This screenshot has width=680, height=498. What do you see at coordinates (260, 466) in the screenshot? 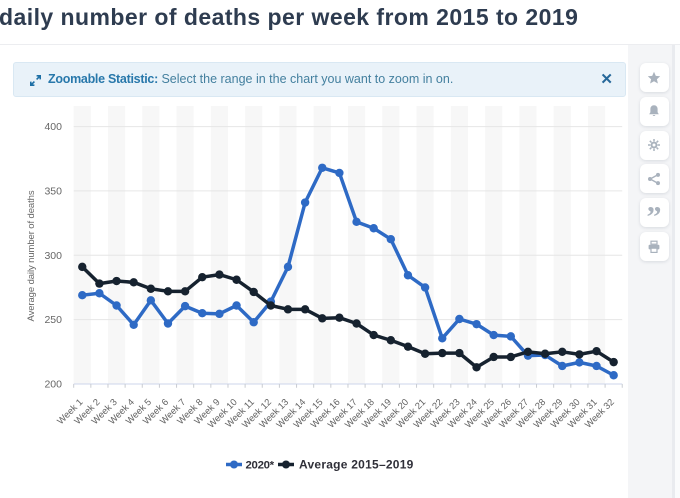
I see `svg-text: 2020*` at bounding box center [260, 466].